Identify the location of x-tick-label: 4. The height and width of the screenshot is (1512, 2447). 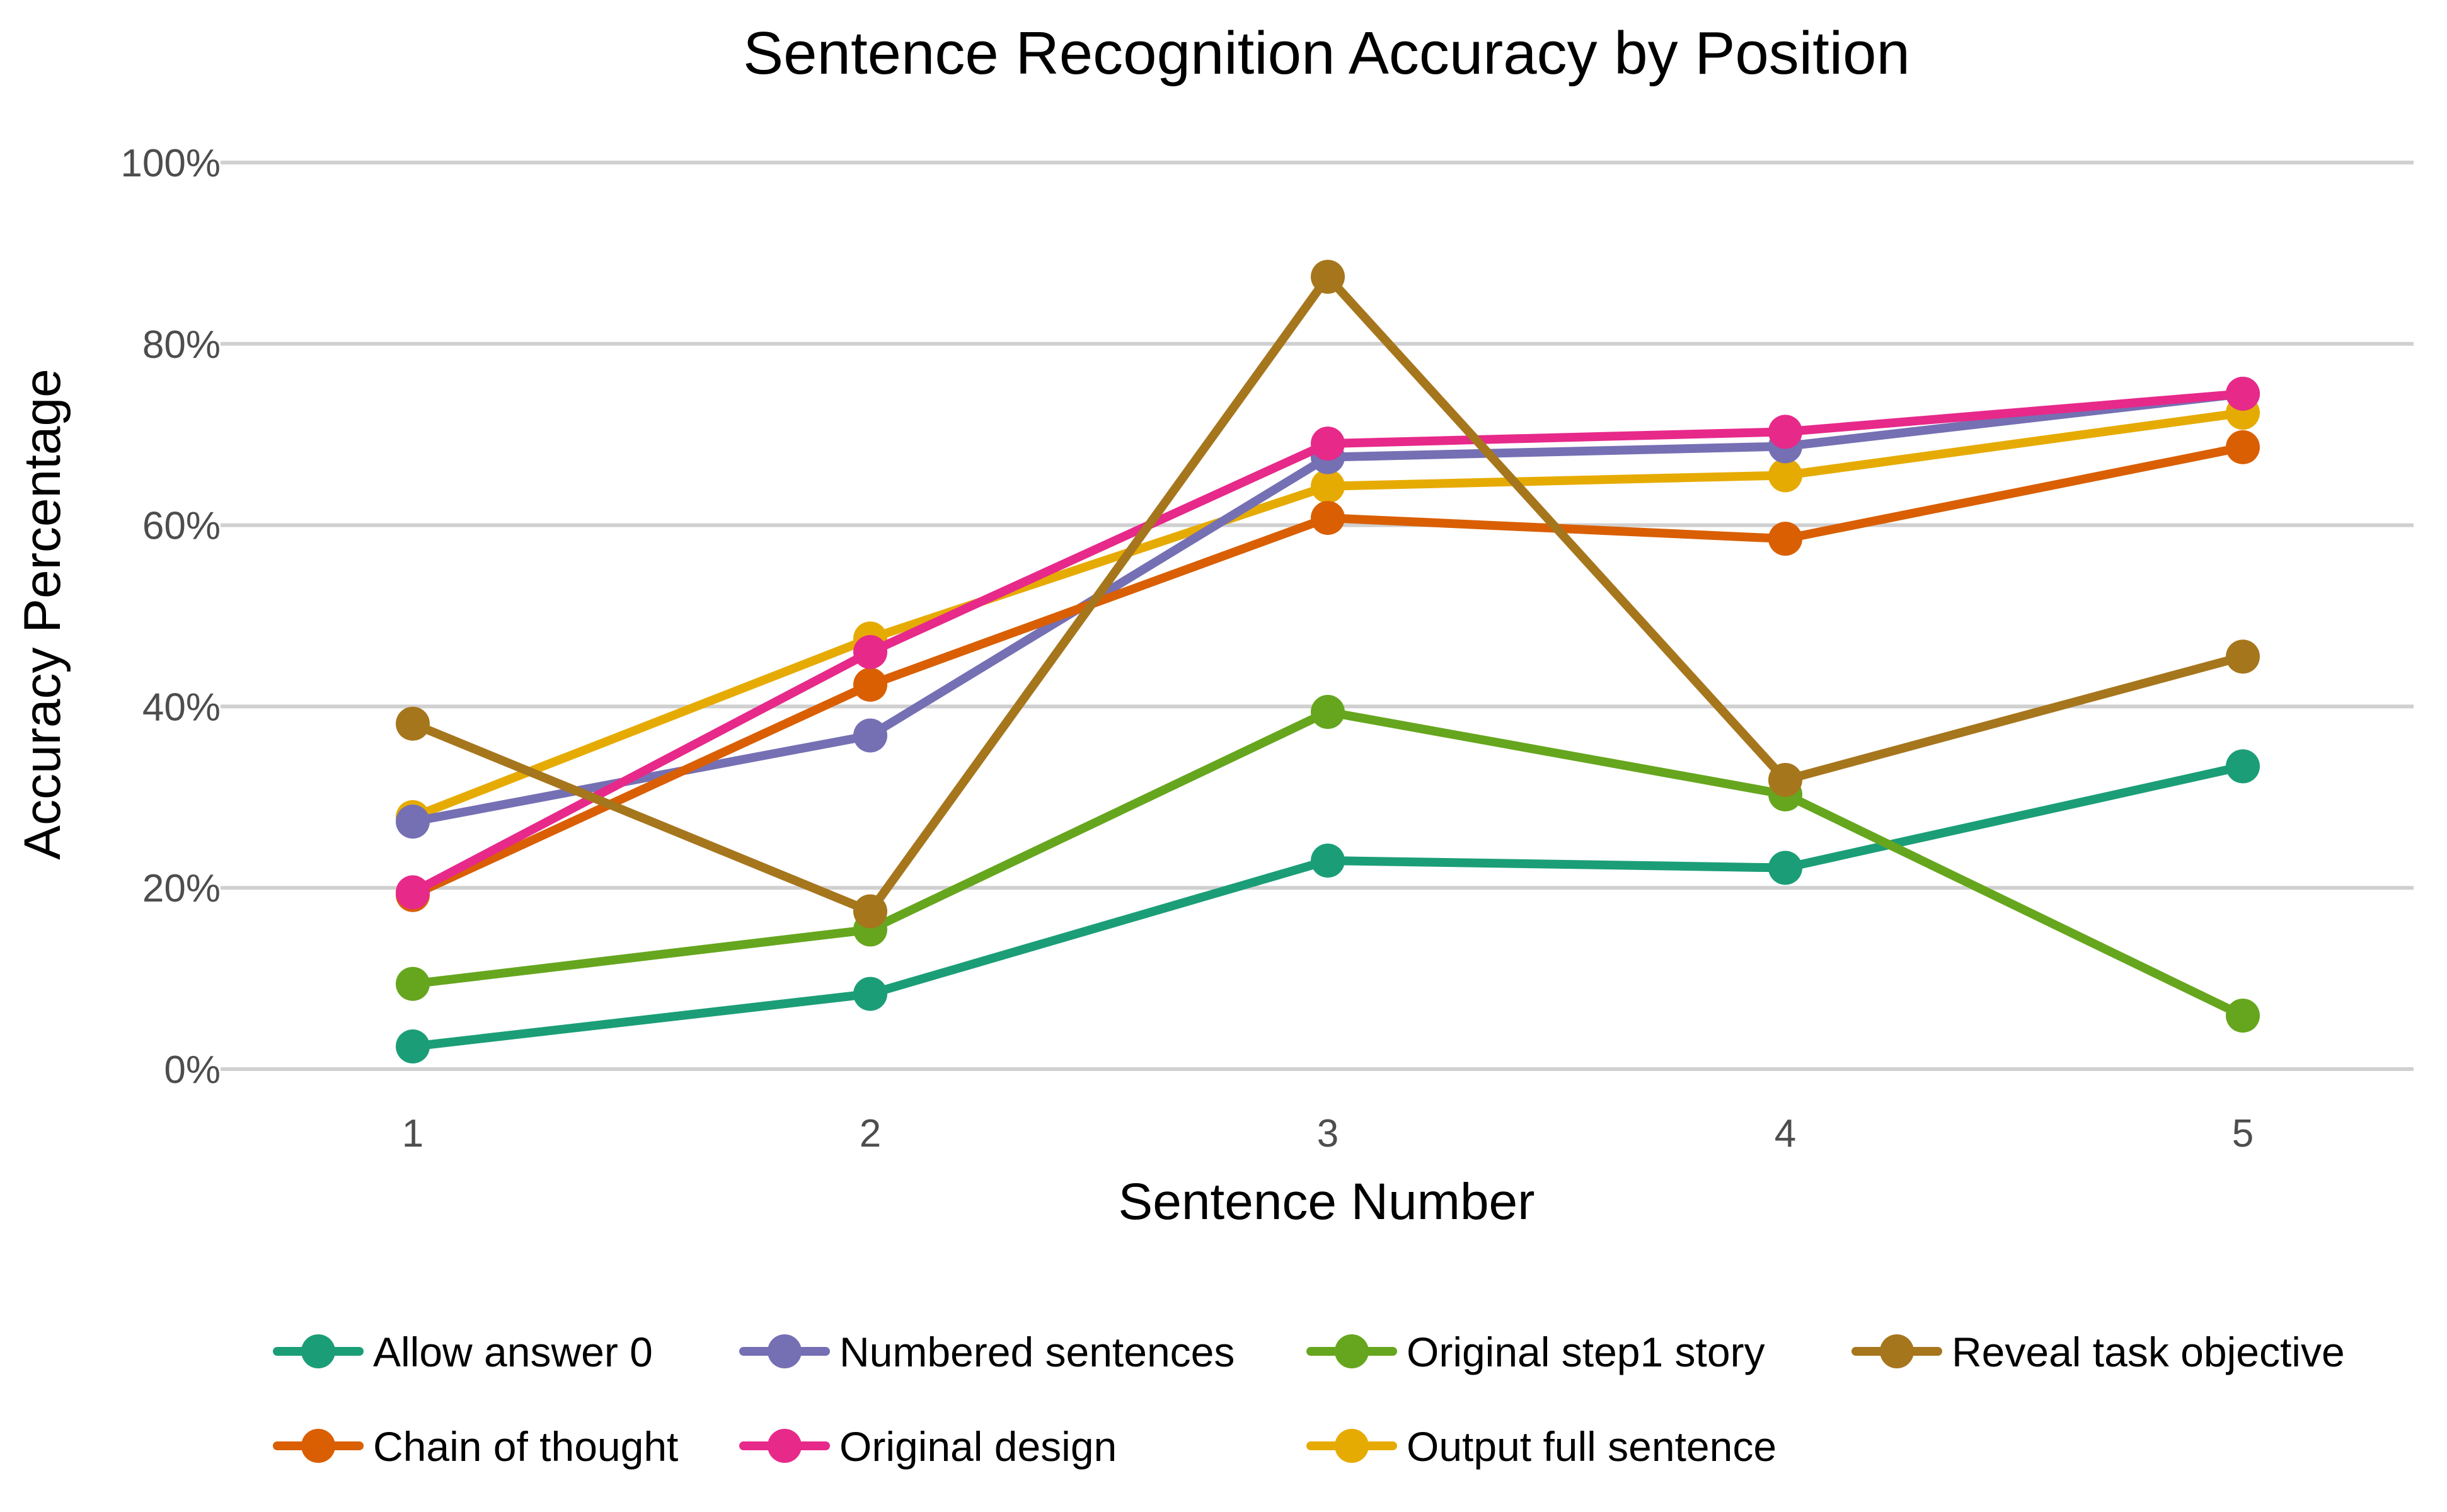
(1785, 1133).